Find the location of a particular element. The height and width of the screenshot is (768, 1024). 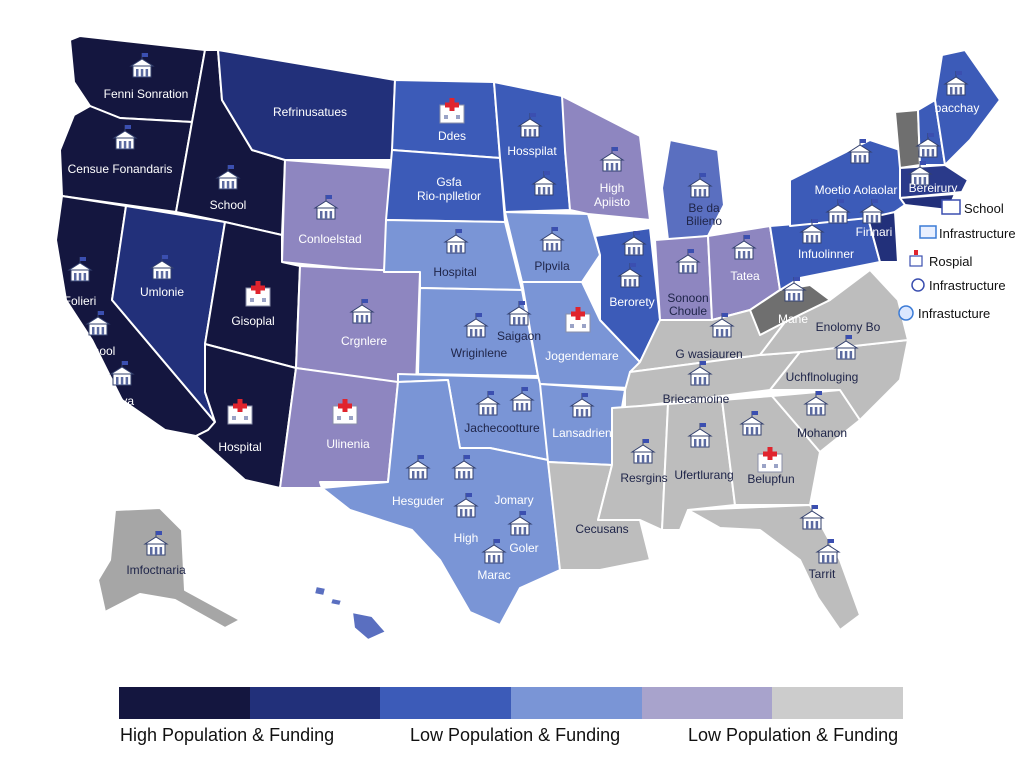

label-south-dakota-1: Gsfa is located at coordinates (449, 182).